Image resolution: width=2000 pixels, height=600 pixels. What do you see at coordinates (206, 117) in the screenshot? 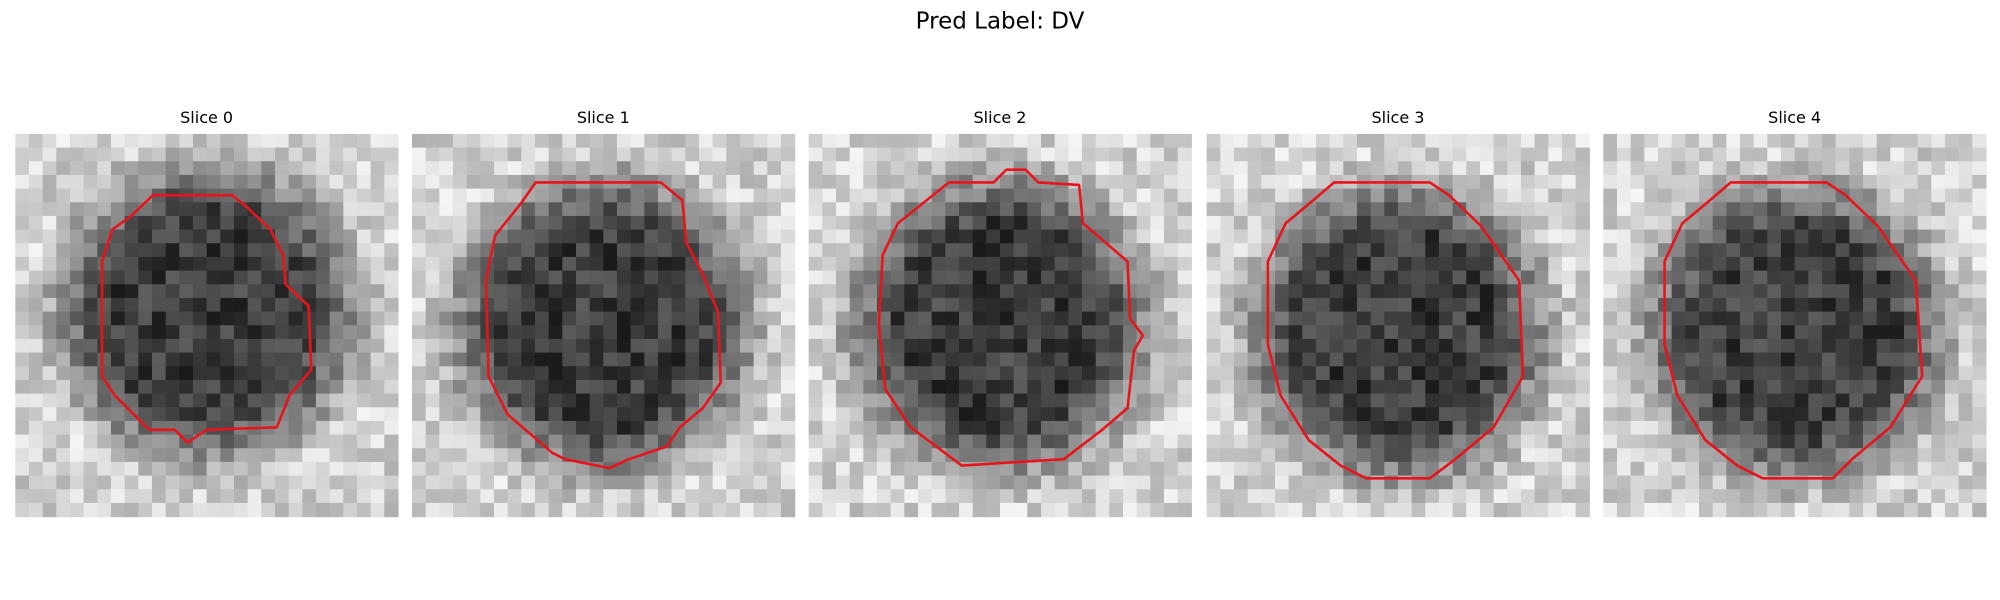
I see `panel-title: Slice 0` at bounding box center [206, 117].